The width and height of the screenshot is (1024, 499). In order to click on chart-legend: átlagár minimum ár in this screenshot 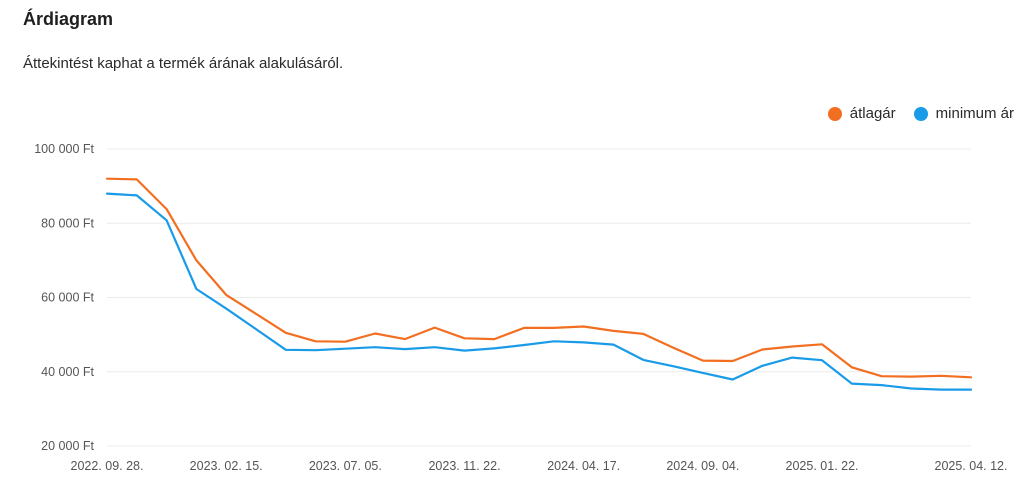, I will do `click(920, 113)`.